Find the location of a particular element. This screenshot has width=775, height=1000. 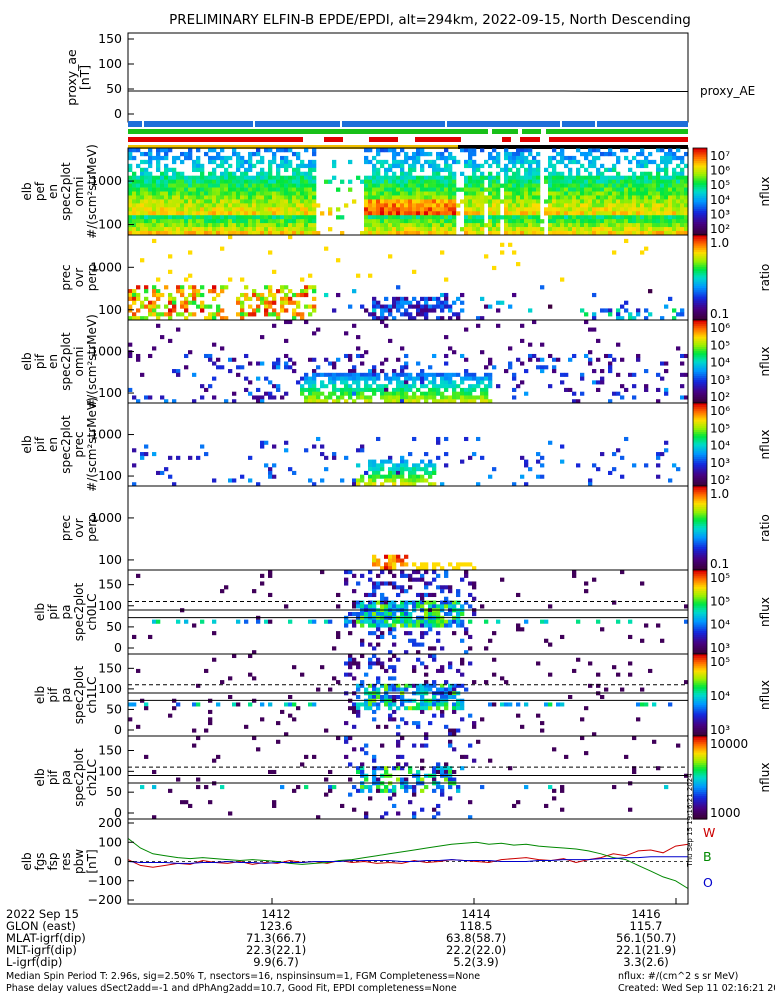

colorbar-tick: 10⁴ is located at coordinates (720, 363).